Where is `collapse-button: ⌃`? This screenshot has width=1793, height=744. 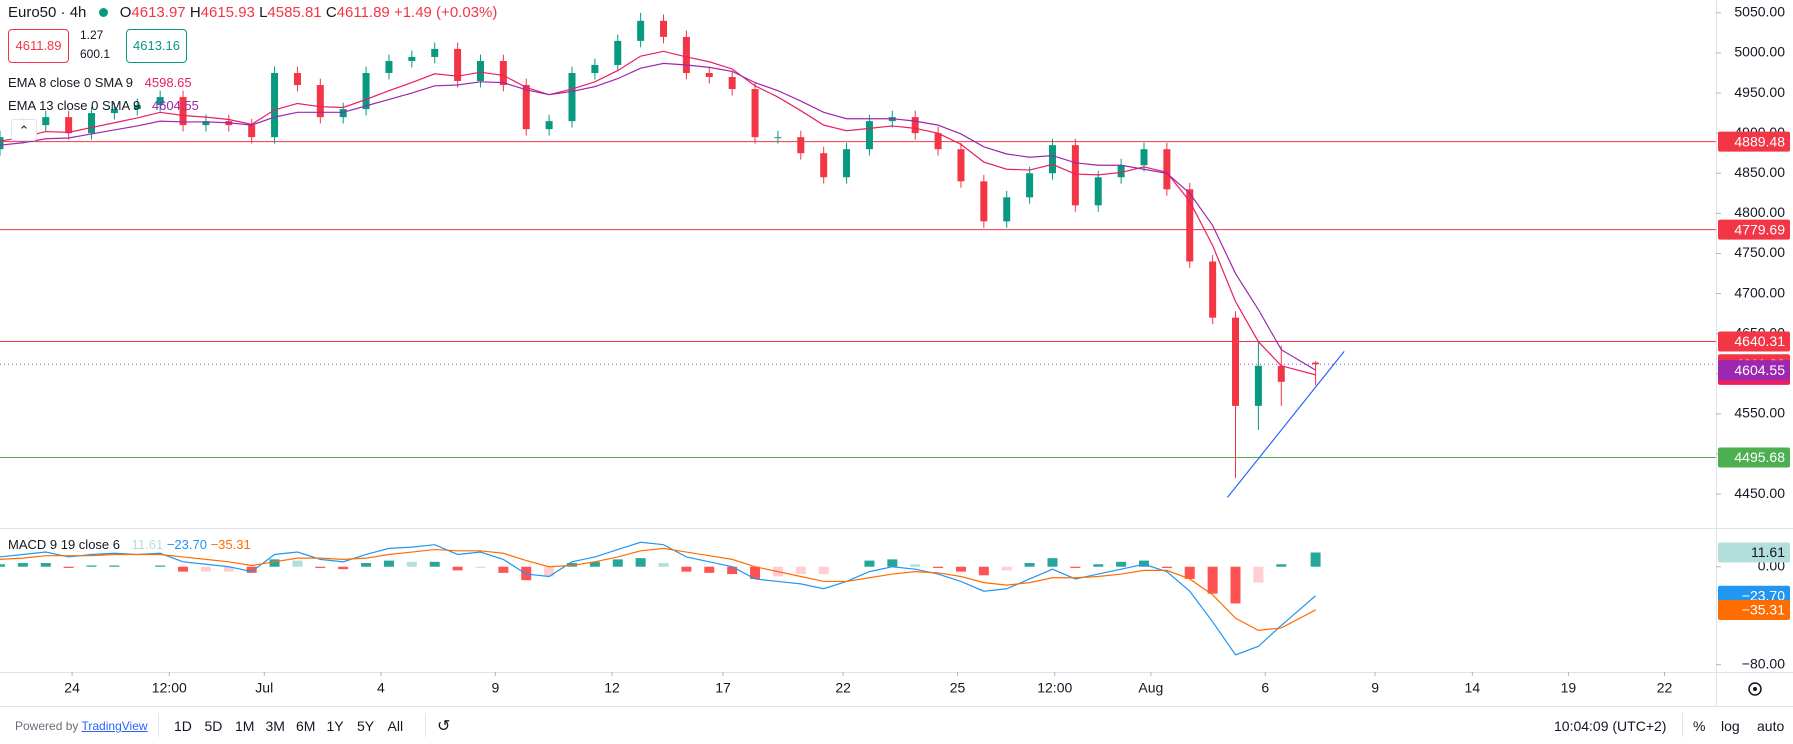 collapse-button: ⌃ is located at coordinates (24, 130).